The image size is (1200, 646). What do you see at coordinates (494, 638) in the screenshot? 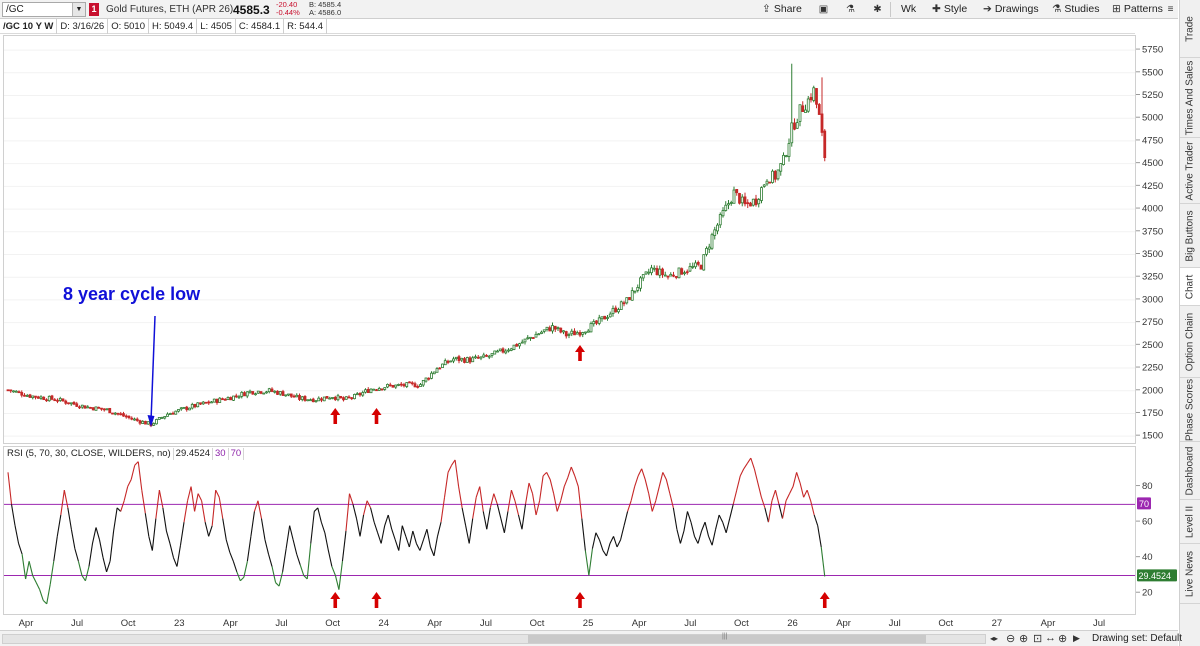
I see `horizontal-scrollbar: |||` at bounding box center [494, 638].